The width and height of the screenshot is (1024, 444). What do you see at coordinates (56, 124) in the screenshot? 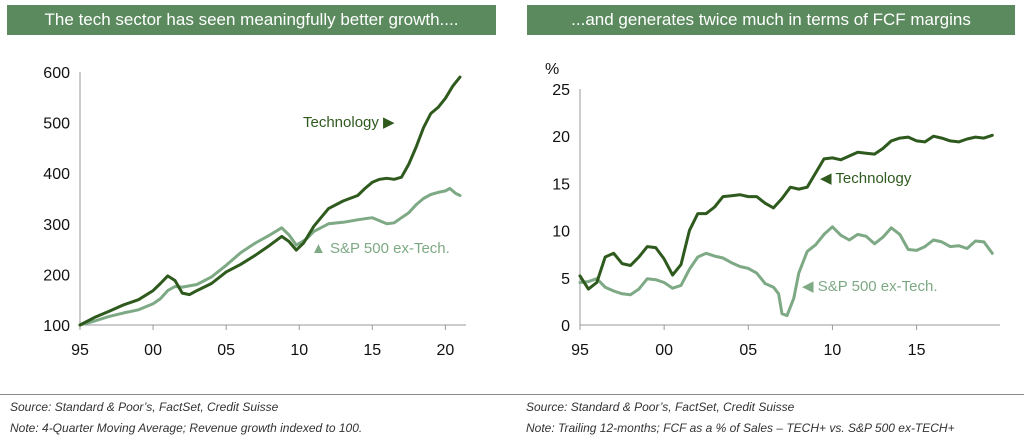
I see `y-tick-label: 500` at bounding box center [56, 124].